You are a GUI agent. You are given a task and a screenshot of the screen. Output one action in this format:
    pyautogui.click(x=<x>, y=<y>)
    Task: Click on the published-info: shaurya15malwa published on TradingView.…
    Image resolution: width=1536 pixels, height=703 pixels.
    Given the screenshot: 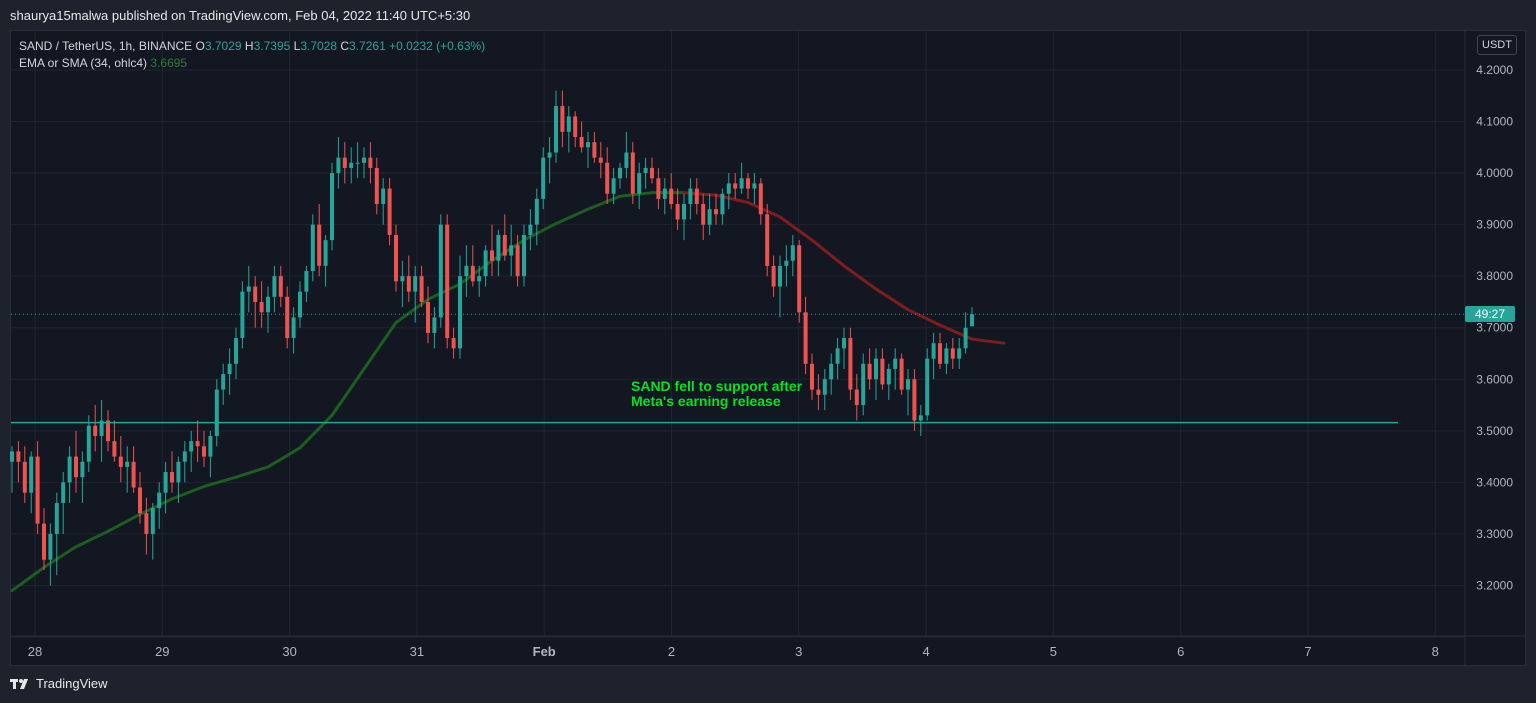 What is the action you would take?
    pyautogui.click(x=240, y=15)
    